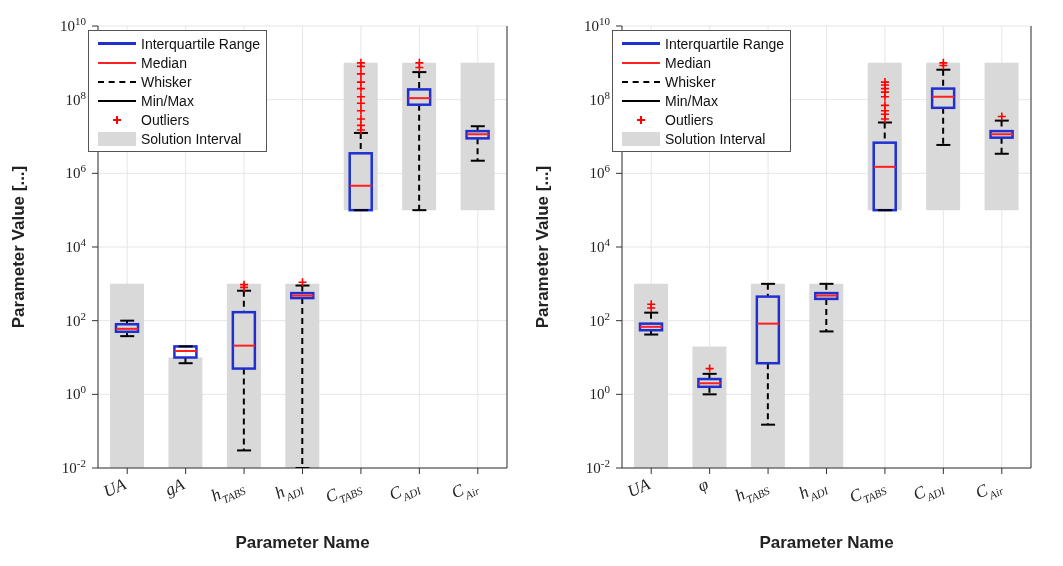  I want to click on x-tick-label: gA, so click(175, 487).